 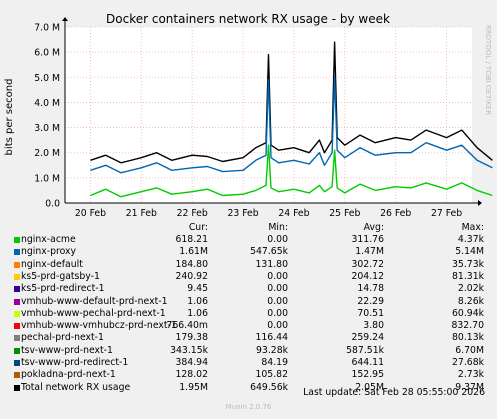 What do you see at coordinates (271, 264) in the screenshot?
I see `legend-min-value: 131.80` at bounding box center [271, 264].